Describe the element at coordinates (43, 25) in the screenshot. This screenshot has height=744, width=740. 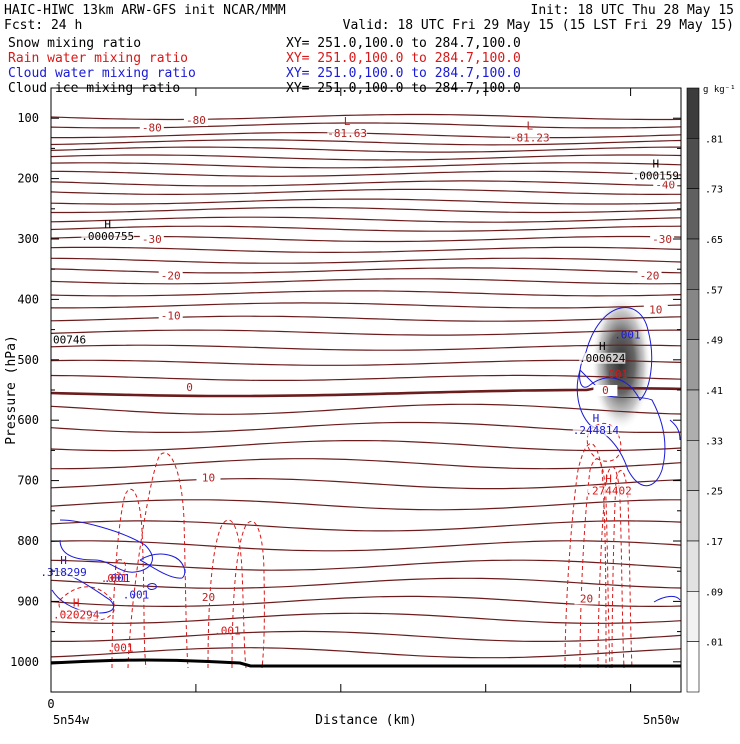
I see `forecast-hour: Fcst: 24 h` at that location.